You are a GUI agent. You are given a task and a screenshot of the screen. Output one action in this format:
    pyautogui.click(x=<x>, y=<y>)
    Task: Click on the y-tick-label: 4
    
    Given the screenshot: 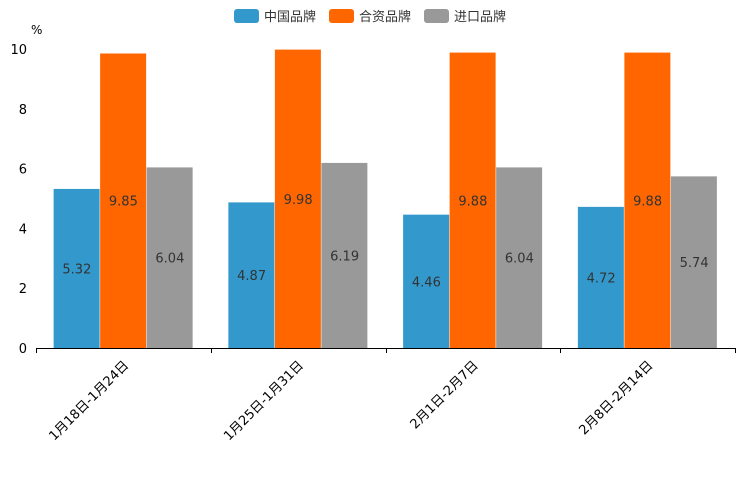 What is the action you would take?
    pyautogui.click(x=23, y=229)
    